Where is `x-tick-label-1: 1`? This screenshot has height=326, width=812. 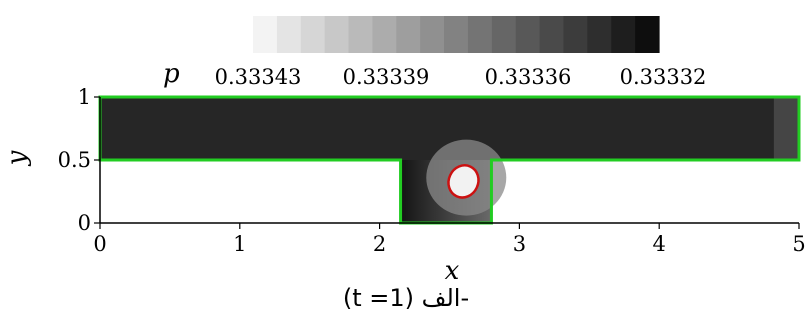 x-tick-label-1: 1 is located at coordinates (239, 244).